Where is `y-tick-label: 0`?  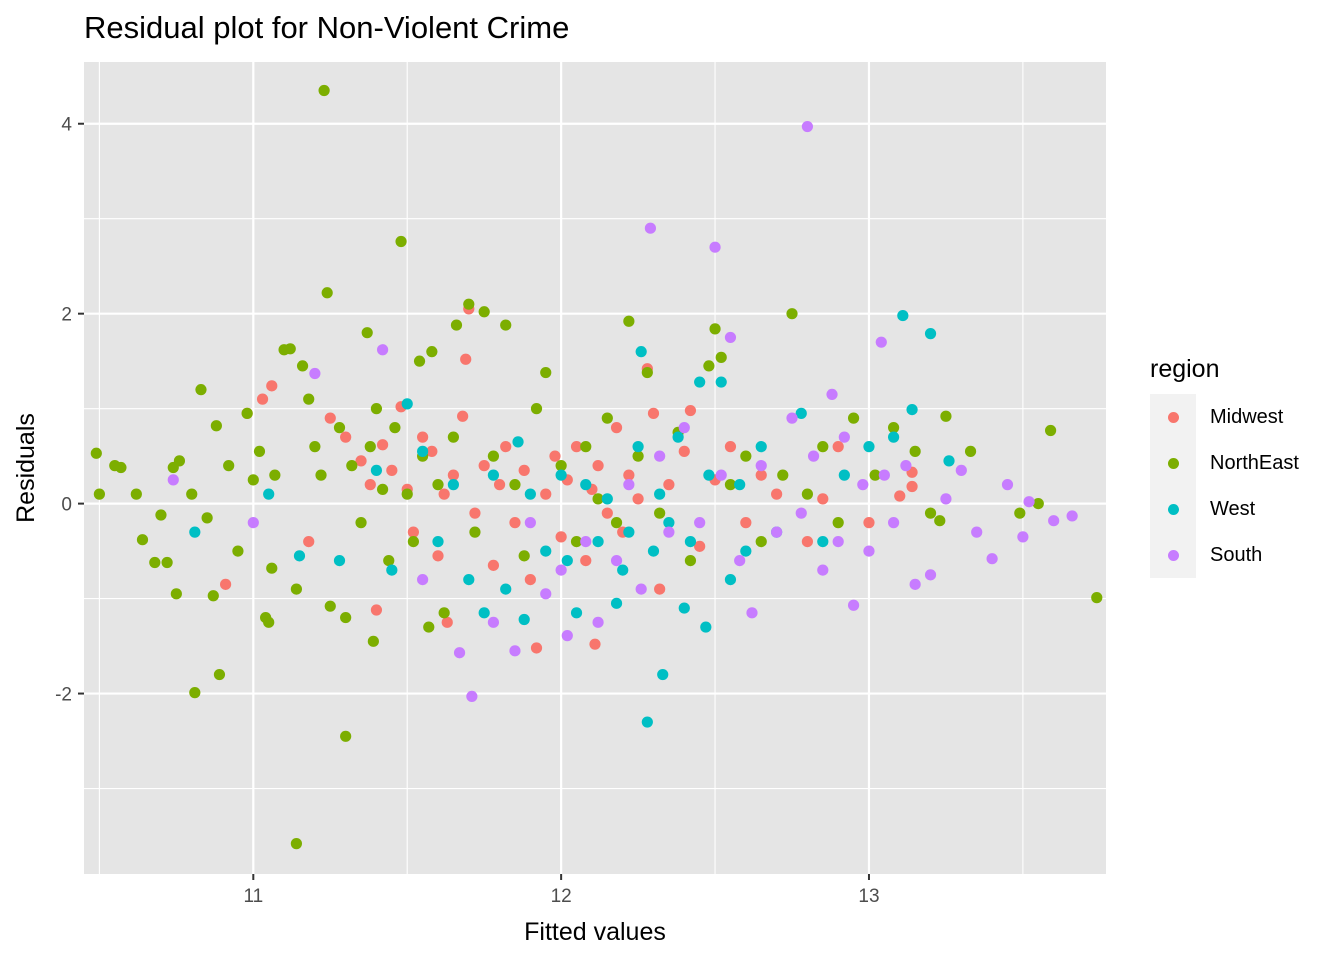 y-tick-label: 0 is located at coordinates (66, 505).